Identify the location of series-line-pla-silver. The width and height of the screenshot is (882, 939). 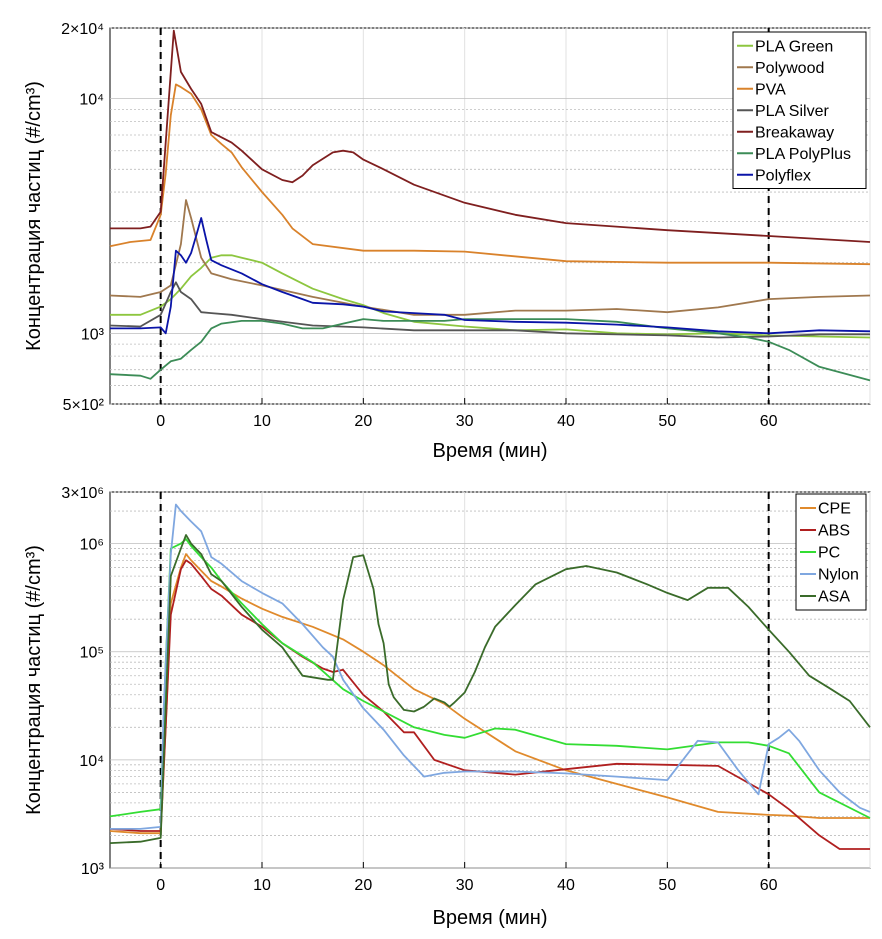
(489, 310).